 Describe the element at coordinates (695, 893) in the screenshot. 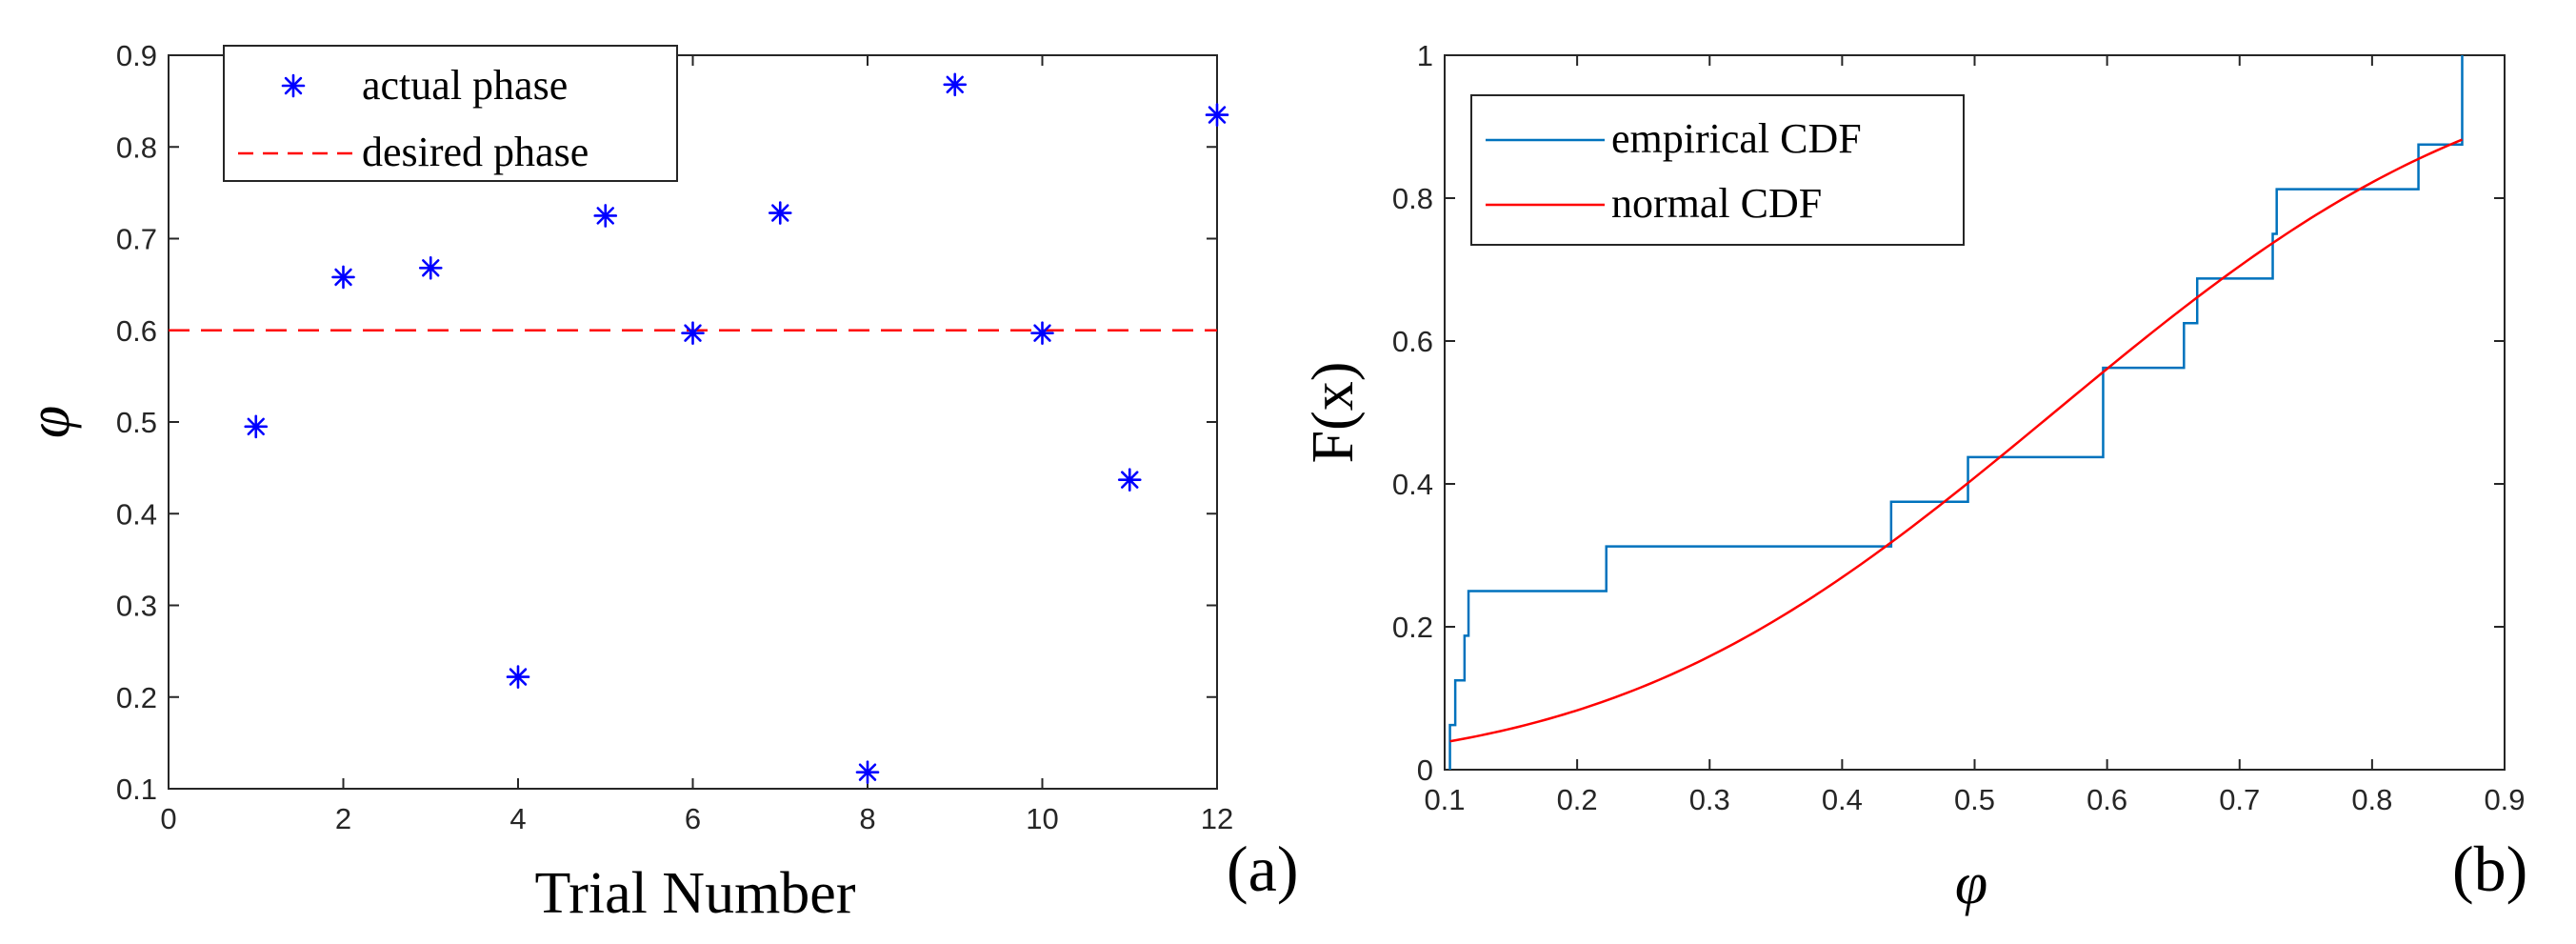

I see `chart-a-xlabel: Trial Number` at that location.